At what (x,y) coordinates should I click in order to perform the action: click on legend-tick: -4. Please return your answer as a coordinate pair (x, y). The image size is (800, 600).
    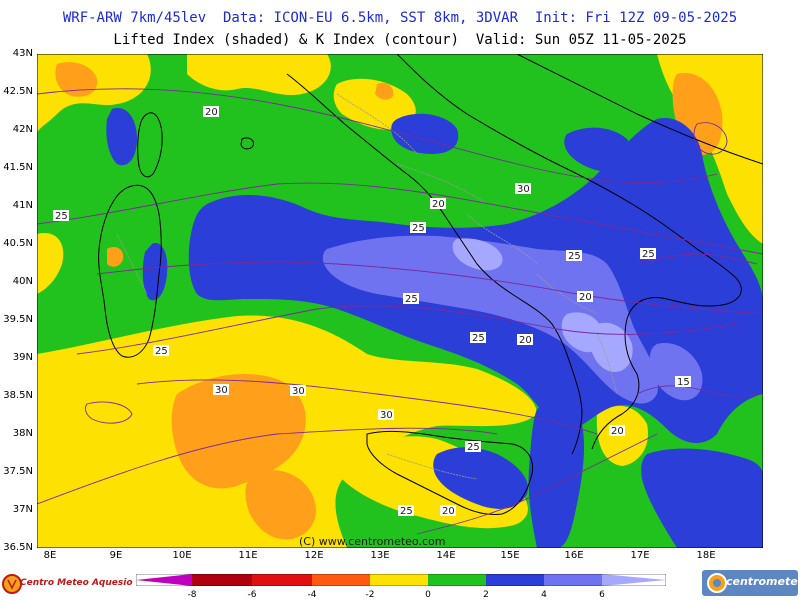
    Looking at the image, I should click on (312, 595).